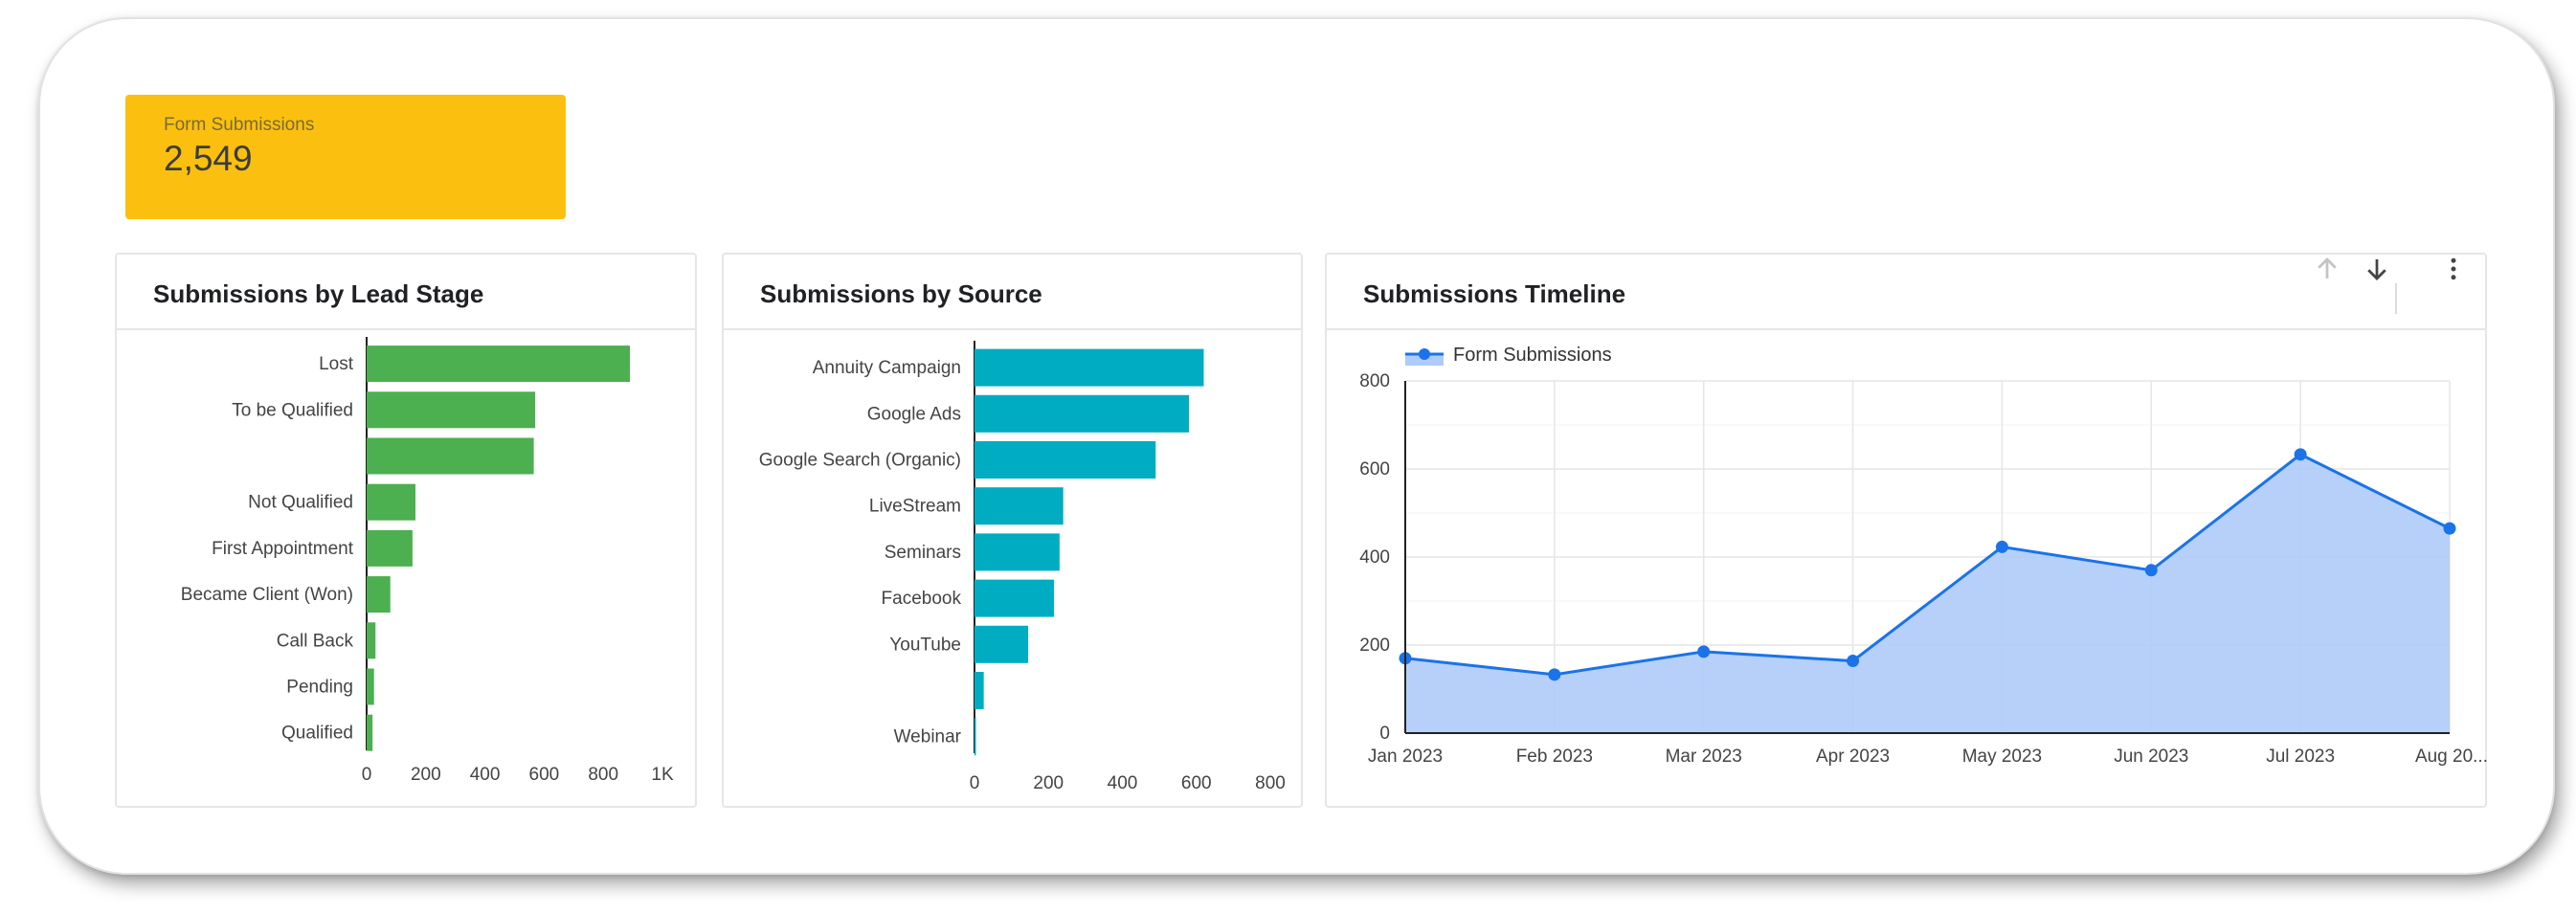  What do you see at coordinates (346, 157) in the screenshot?
I see `kpi-scorecard: Form Submissions 2,549` at bounding box center [346, 157].